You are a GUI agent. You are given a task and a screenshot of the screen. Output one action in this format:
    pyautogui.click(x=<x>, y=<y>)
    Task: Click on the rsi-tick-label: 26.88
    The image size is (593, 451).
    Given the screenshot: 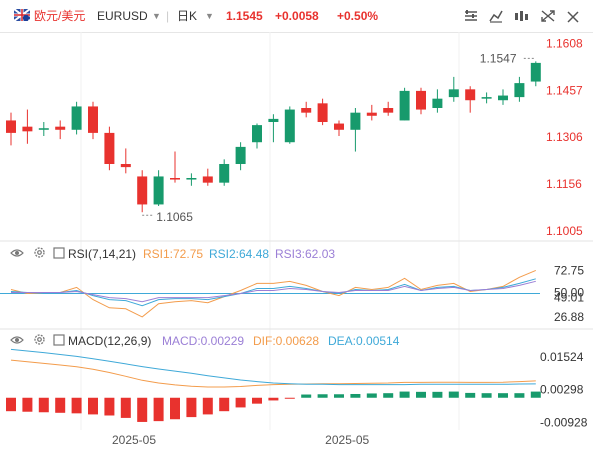 What is the action you would take?
    pyautogui.click(x=569, y=317)
    